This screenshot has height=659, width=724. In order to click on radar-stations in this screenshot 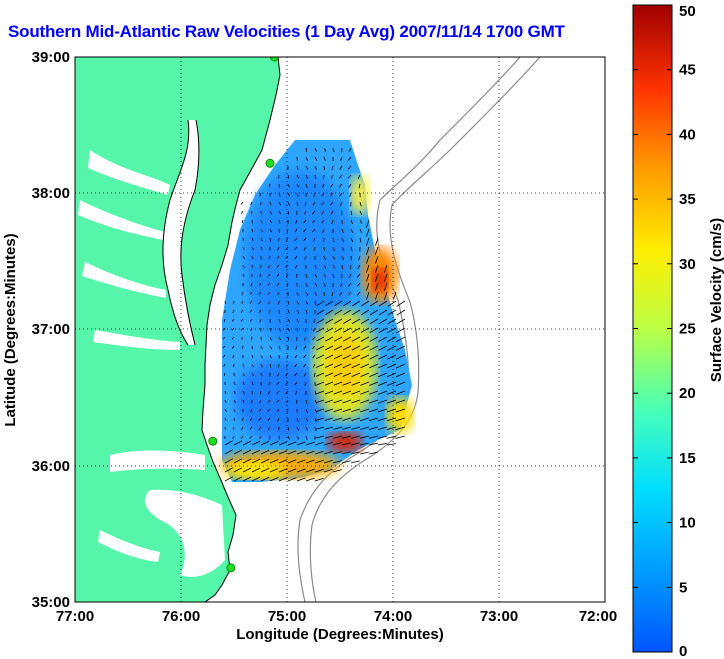, I will do `click(243, 315)`.